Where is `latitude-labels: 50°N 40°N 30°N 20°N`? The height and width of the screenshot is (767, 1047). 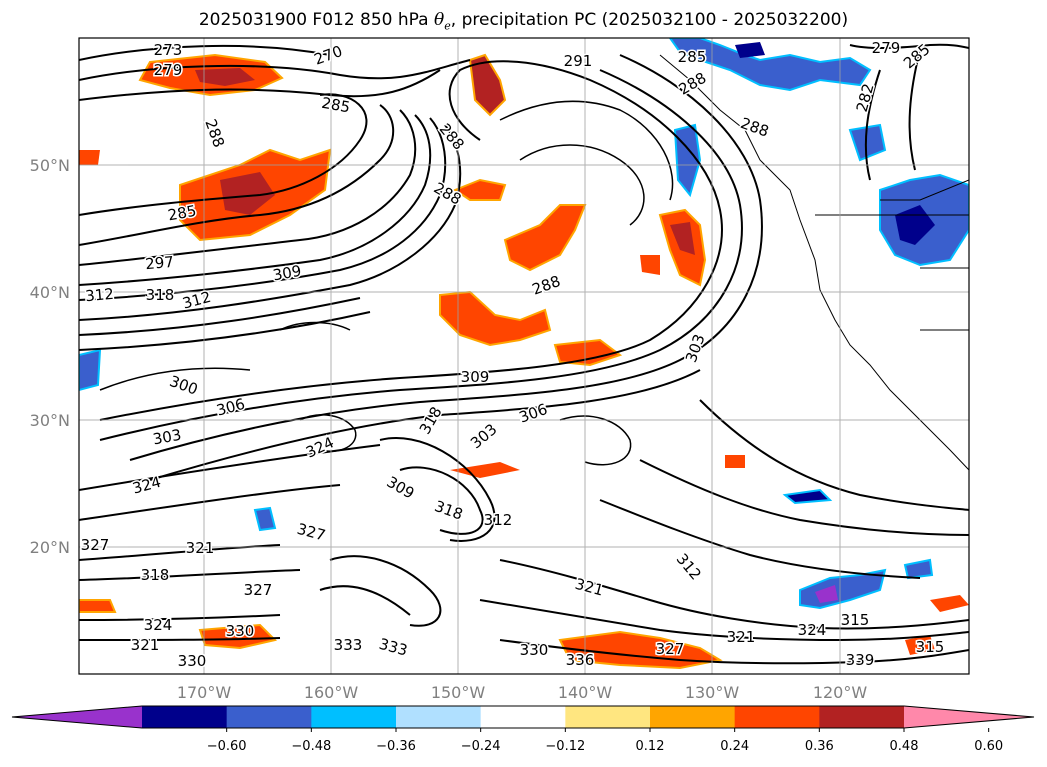 latitude-labels: 50°N 40°N 30°N 20°N is located at coordinates (50, 356).